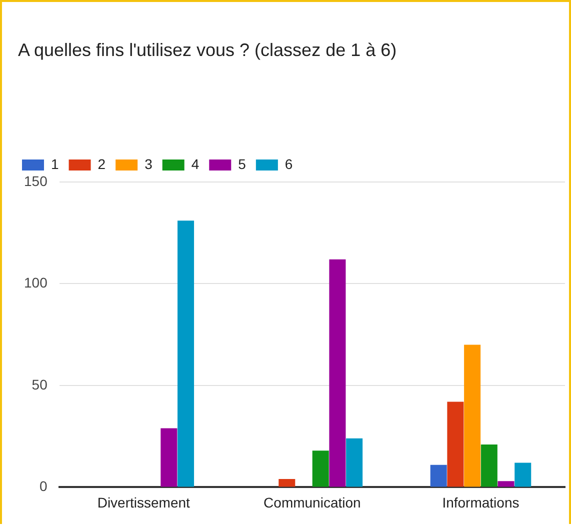 Image resolution: width=571 pixels, height=526 pixels. What do you see at coordinates (148, 164) in the screenshot?
I see `legend-label: 3` at bounding box center [148, 164].